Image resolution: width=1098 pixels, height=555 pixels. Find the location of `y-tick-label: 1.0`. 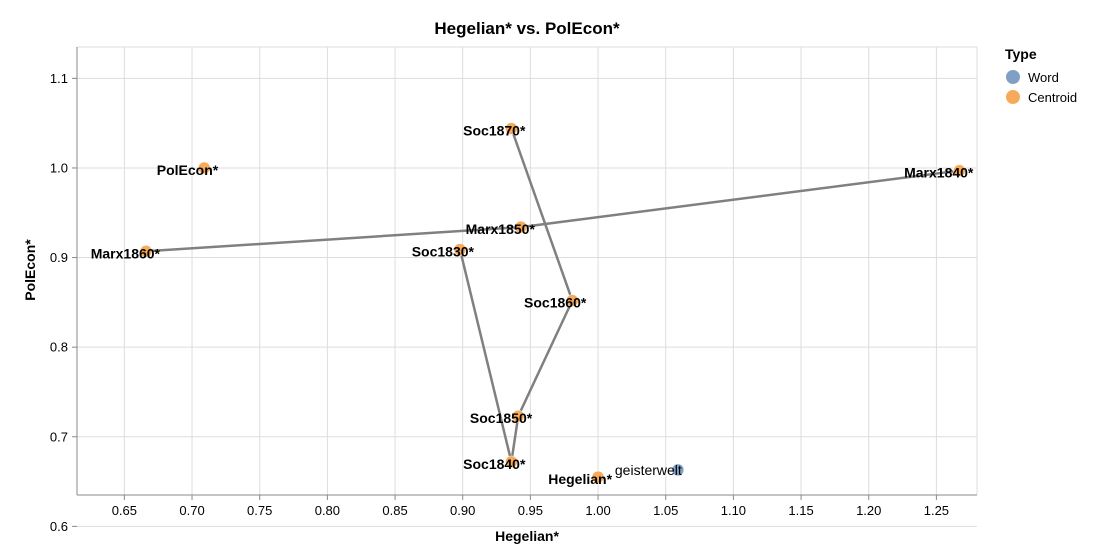

y-tick-label: 1.0 is located at coordinates (59, 167).